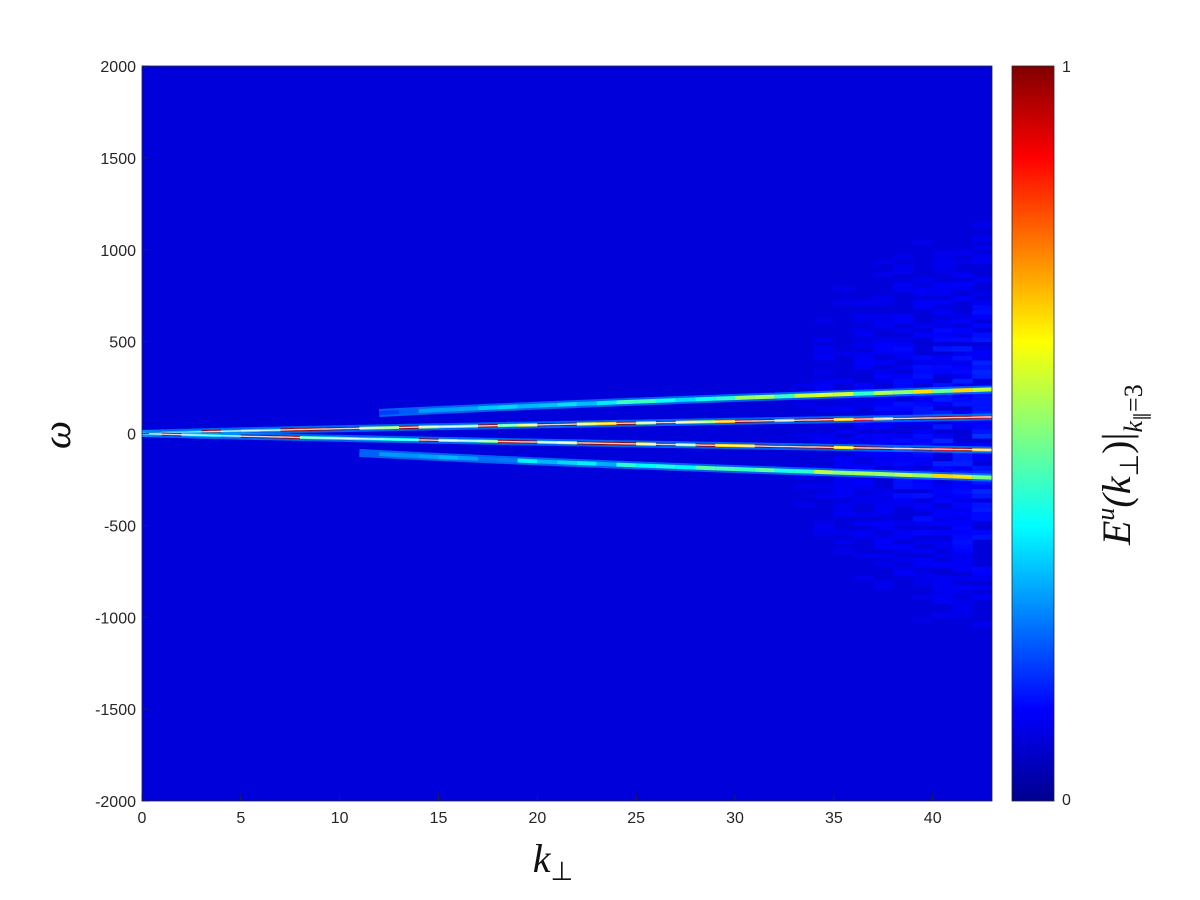 The height and width of the screenshot is (900, 1200). Describe the element at coordinates (1129, 465) in the screenshot. I see `colorbar-label-perp: ⊥` at that location.